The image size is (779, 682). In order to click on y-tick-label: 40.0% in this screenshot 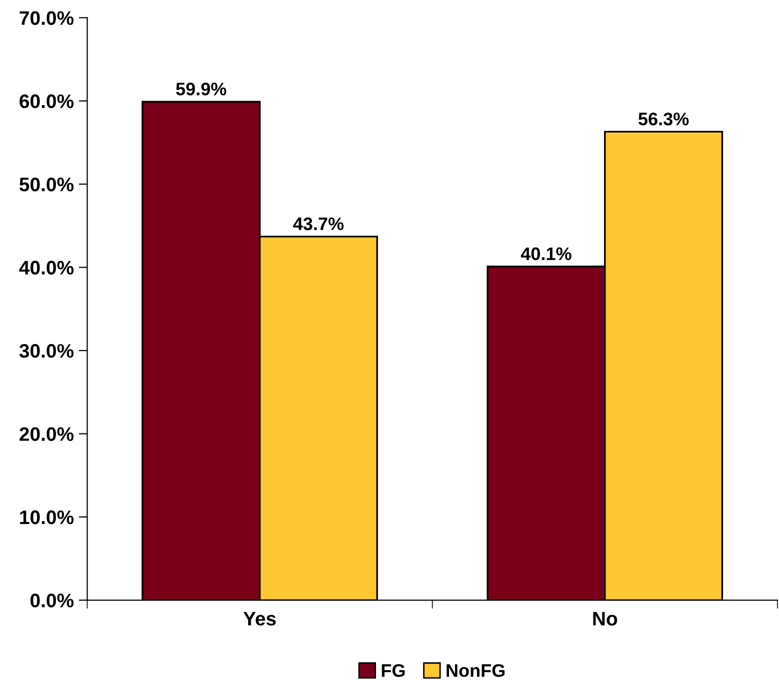, I will do `click(46, 267)`.